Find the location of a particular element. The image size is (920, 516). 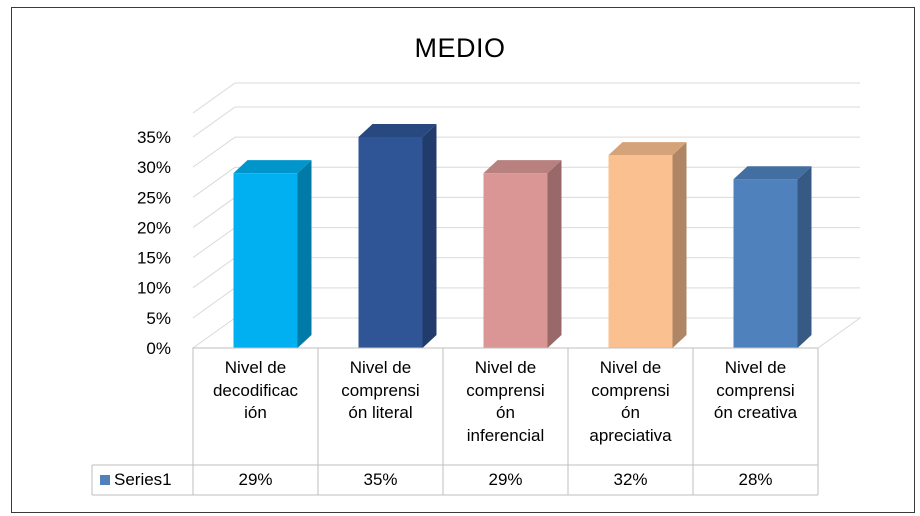

chart-title: MEDIO is located at coordinates (460, 48).